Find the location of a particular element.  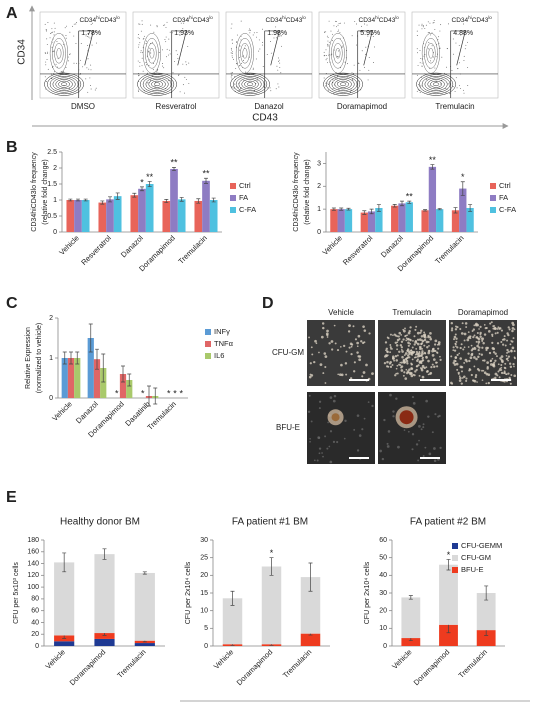

gate-label-part: lo is located at coordinates (211, 17).